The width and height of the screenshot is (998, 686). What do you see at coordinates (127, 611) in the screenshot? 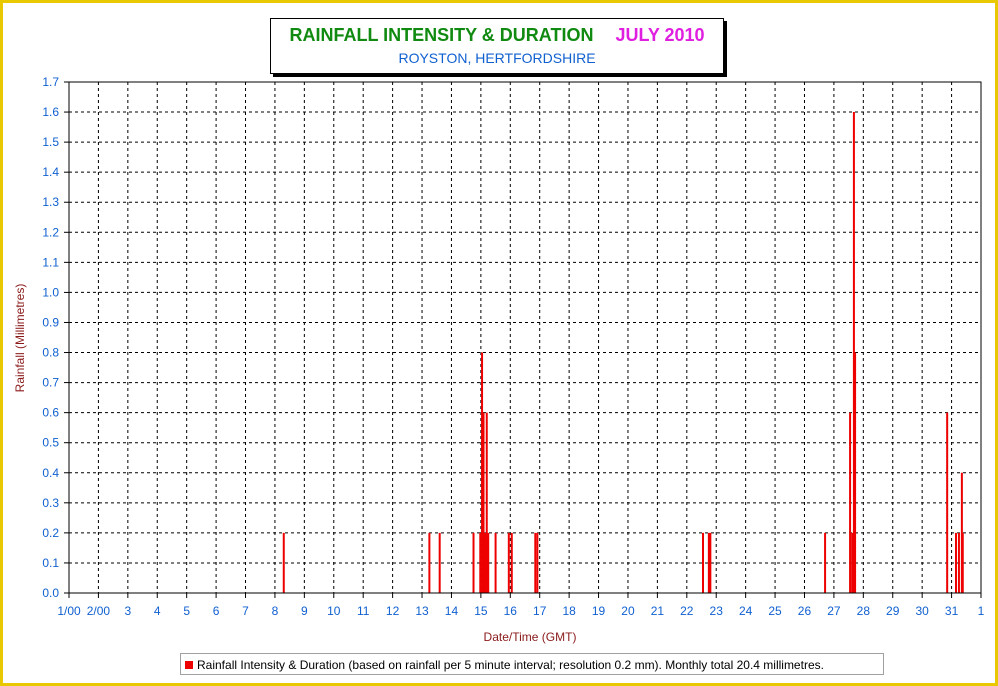
I see `x-tick-label: 3` at bounding box center [127, 611].